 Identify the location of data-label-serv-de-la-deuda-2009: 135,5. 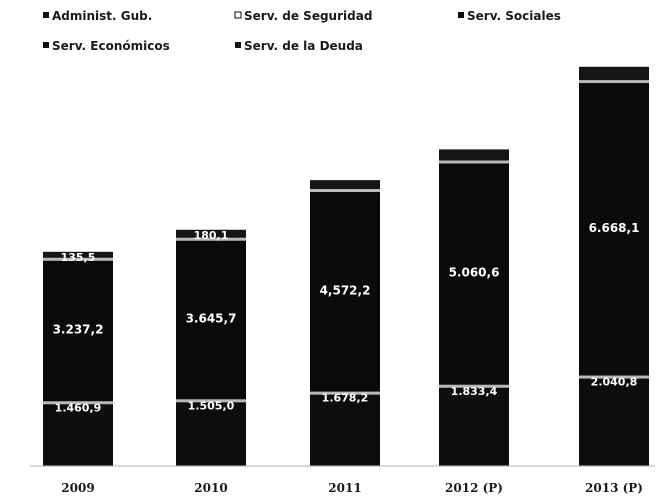
(78, 257).